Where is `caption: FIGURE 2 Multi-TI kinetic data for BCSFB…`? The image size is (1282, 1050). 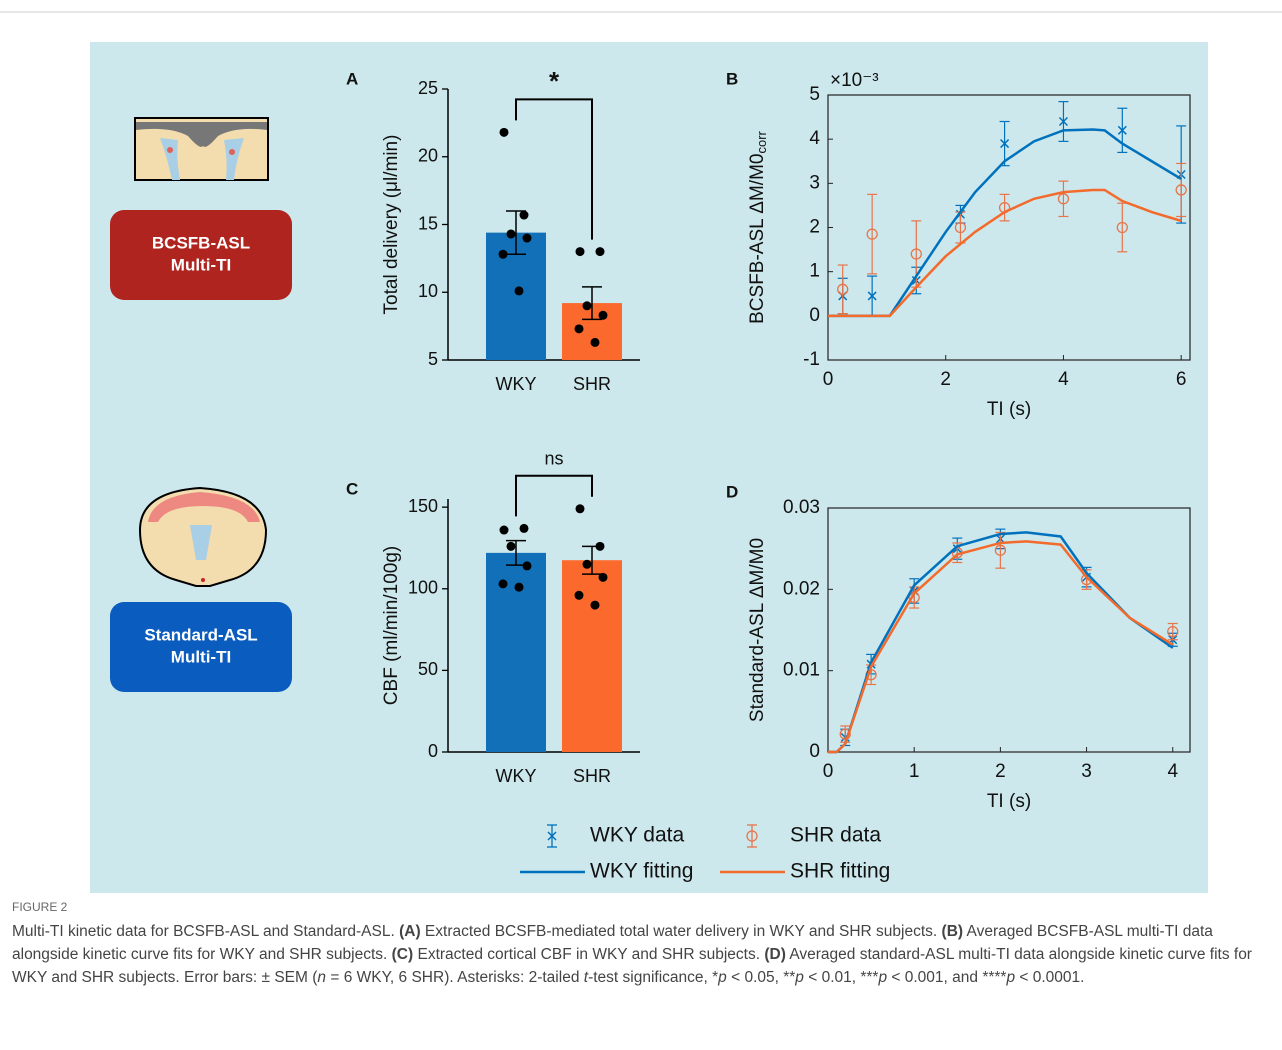 caption: FIGURE 2 Multi-TI kinetic data for BCSFB… is located at coordinates (639, 944).